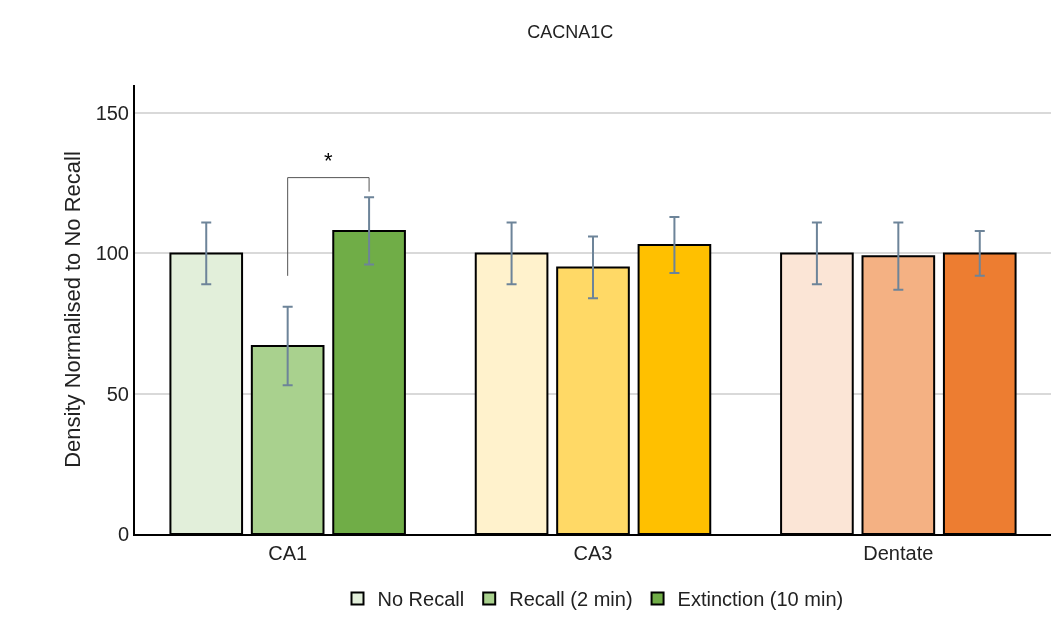 This screenshot has width=1056, height=644. What do you see at coordinates (112, 253) in the screenshot?
I see `y-tick-label: 100` at bounding box center [112, 253].